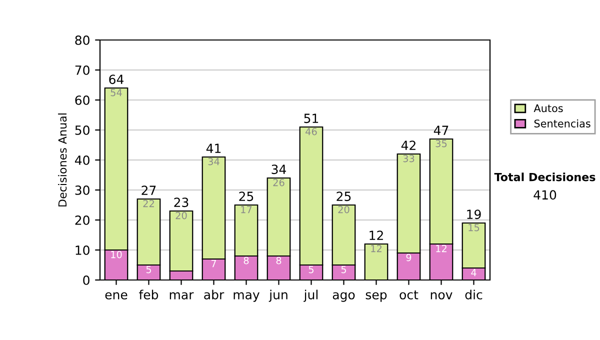 The image size is (600, 340). Describe the element at coordinates (86, 280) in the screenshot. I see `y-tick-label: 0` at that location.